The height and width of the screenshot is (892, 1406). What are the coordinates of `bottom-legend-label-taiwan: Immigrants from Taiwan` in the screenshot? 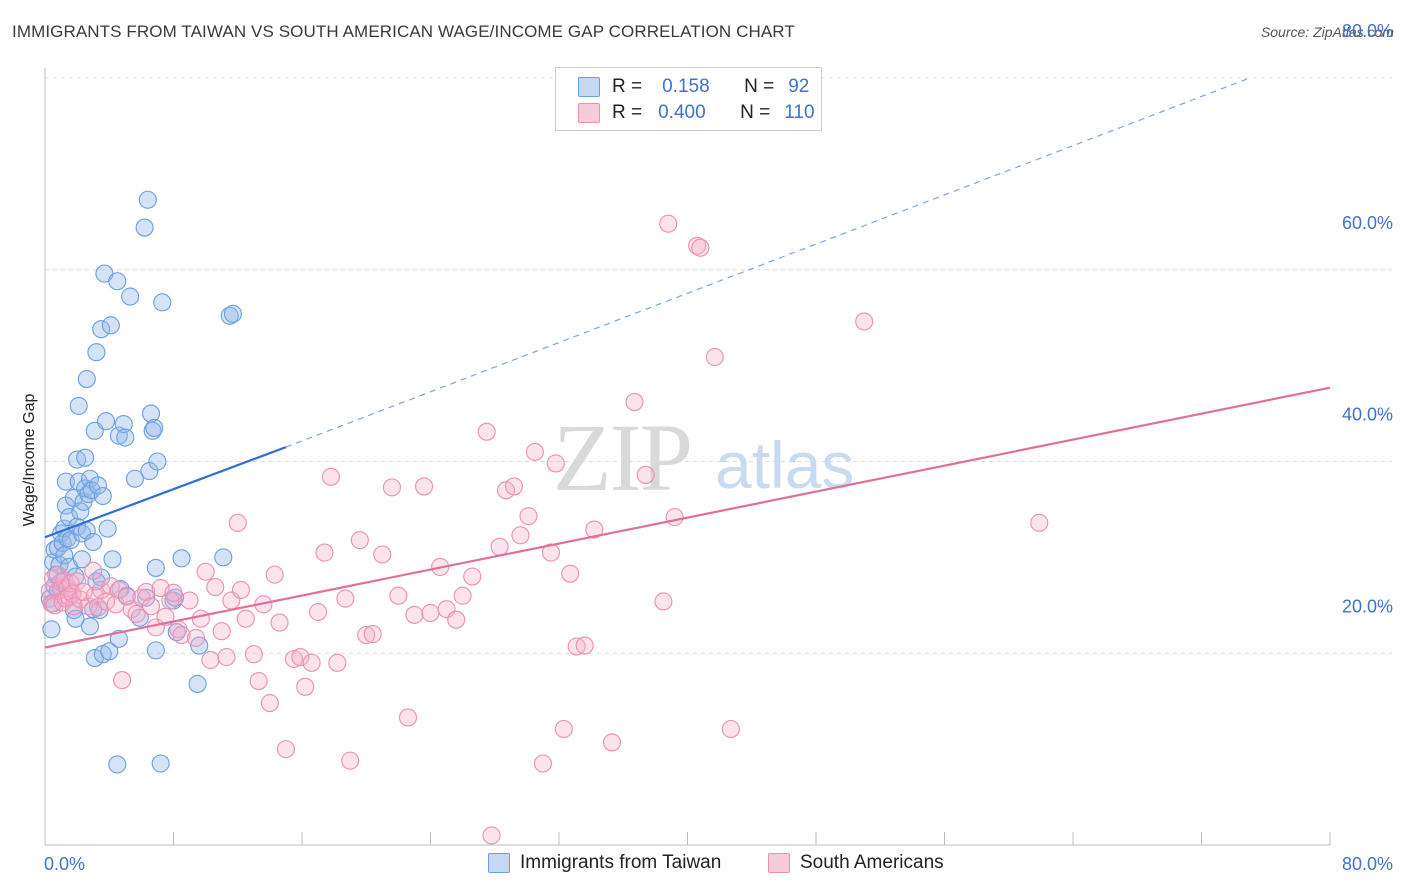 It's located at (621, 862).